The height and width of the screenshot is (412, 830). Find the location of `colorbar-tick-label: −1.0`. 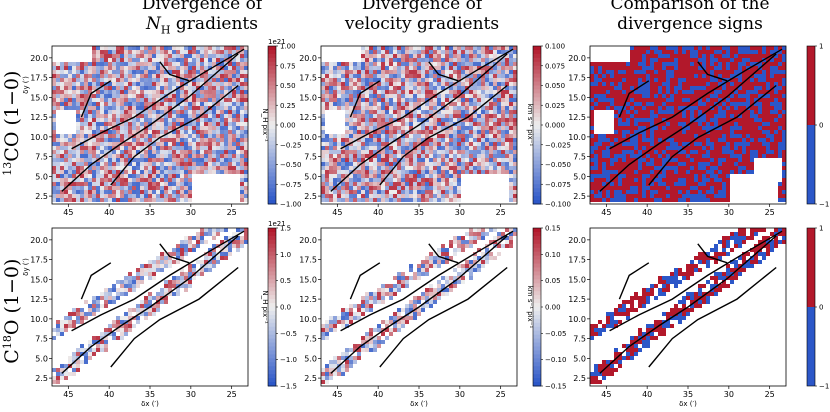

colorbar-tick-label: −1.0 is located at coordinates (288, 360).